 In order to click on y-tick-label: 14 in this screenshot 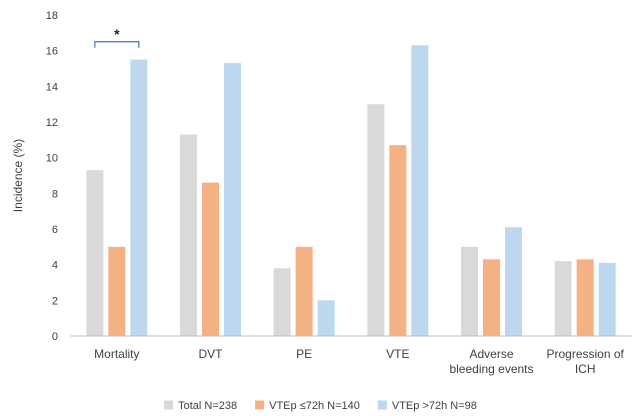, I will do `click(52, 87)`.